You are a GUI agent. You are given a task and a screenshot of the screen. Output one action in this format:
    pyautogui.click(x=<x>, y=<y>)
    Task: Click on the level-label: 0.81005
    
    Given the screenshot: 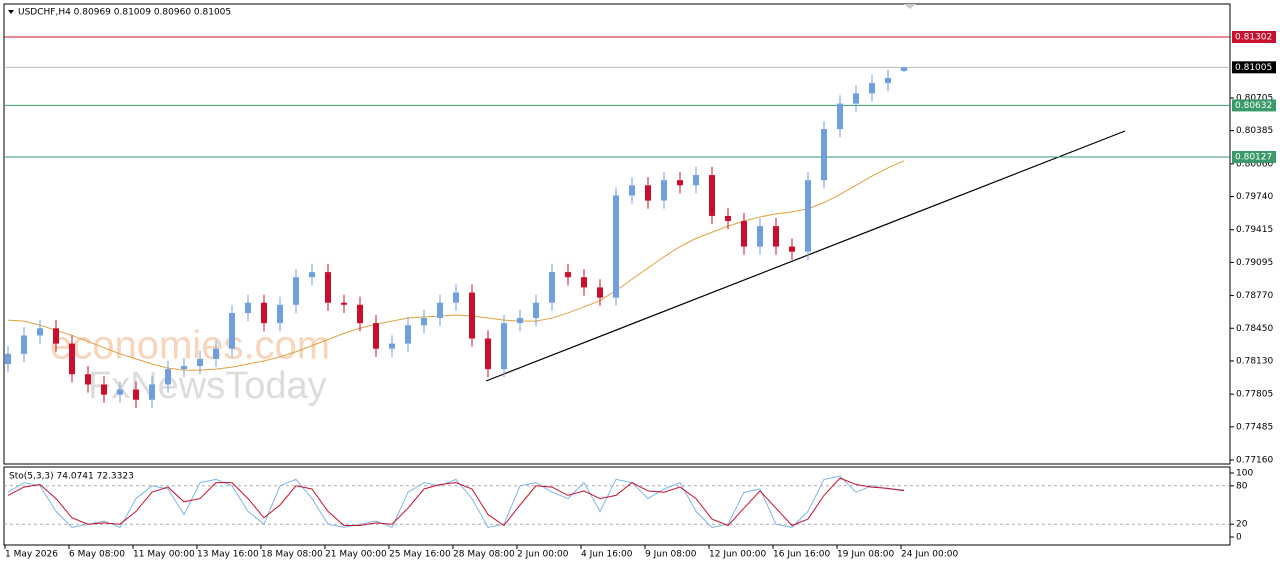 What is the action you would take?
    pyautogui.click(x=1253, y=68)
    